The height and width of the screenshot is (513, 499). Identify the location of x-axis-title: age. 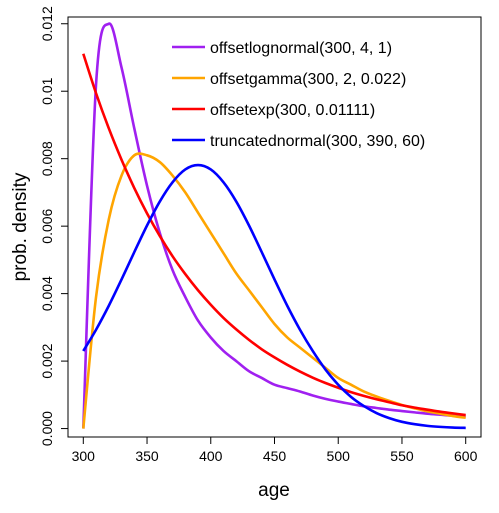
(274, 490).